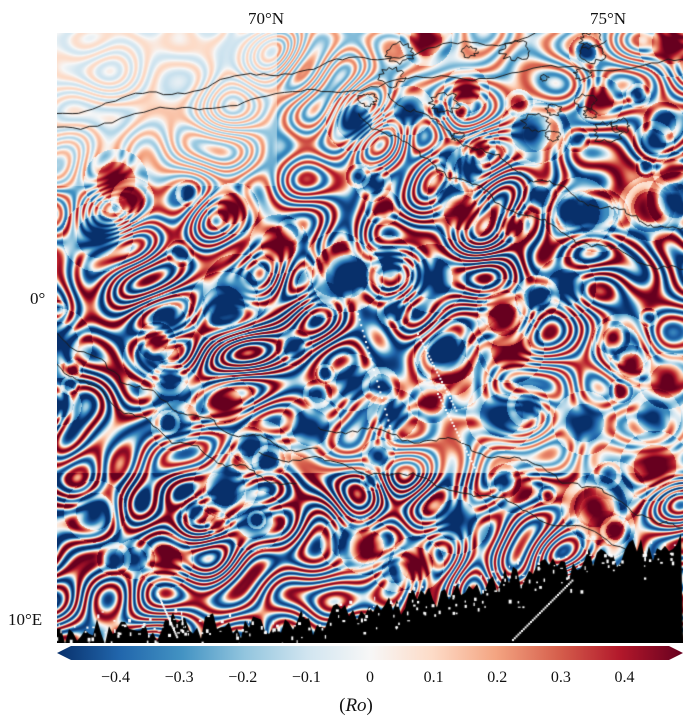 Image resolution: width=683 pixels, height=726 pixels. Describe the element at coordinates (370, 677) in the screenshot. I see `colorbar-tick-label: 0` at that location.